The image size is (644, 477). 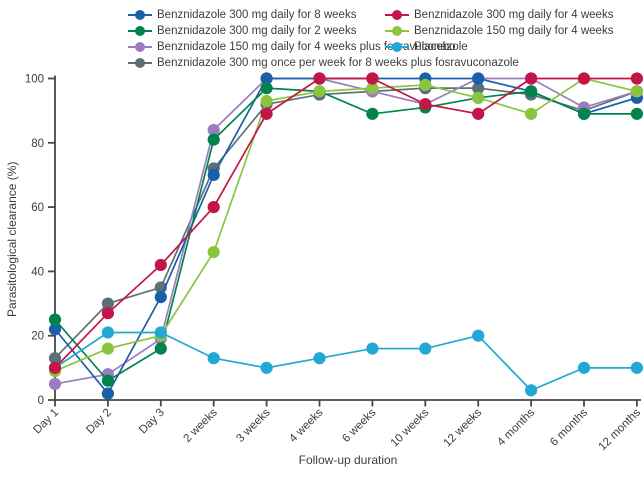 What do you see at coordinates (46, 422) in the screenshot?
I see `x-tick-label: Day 1` at bounding box center [46, 422].